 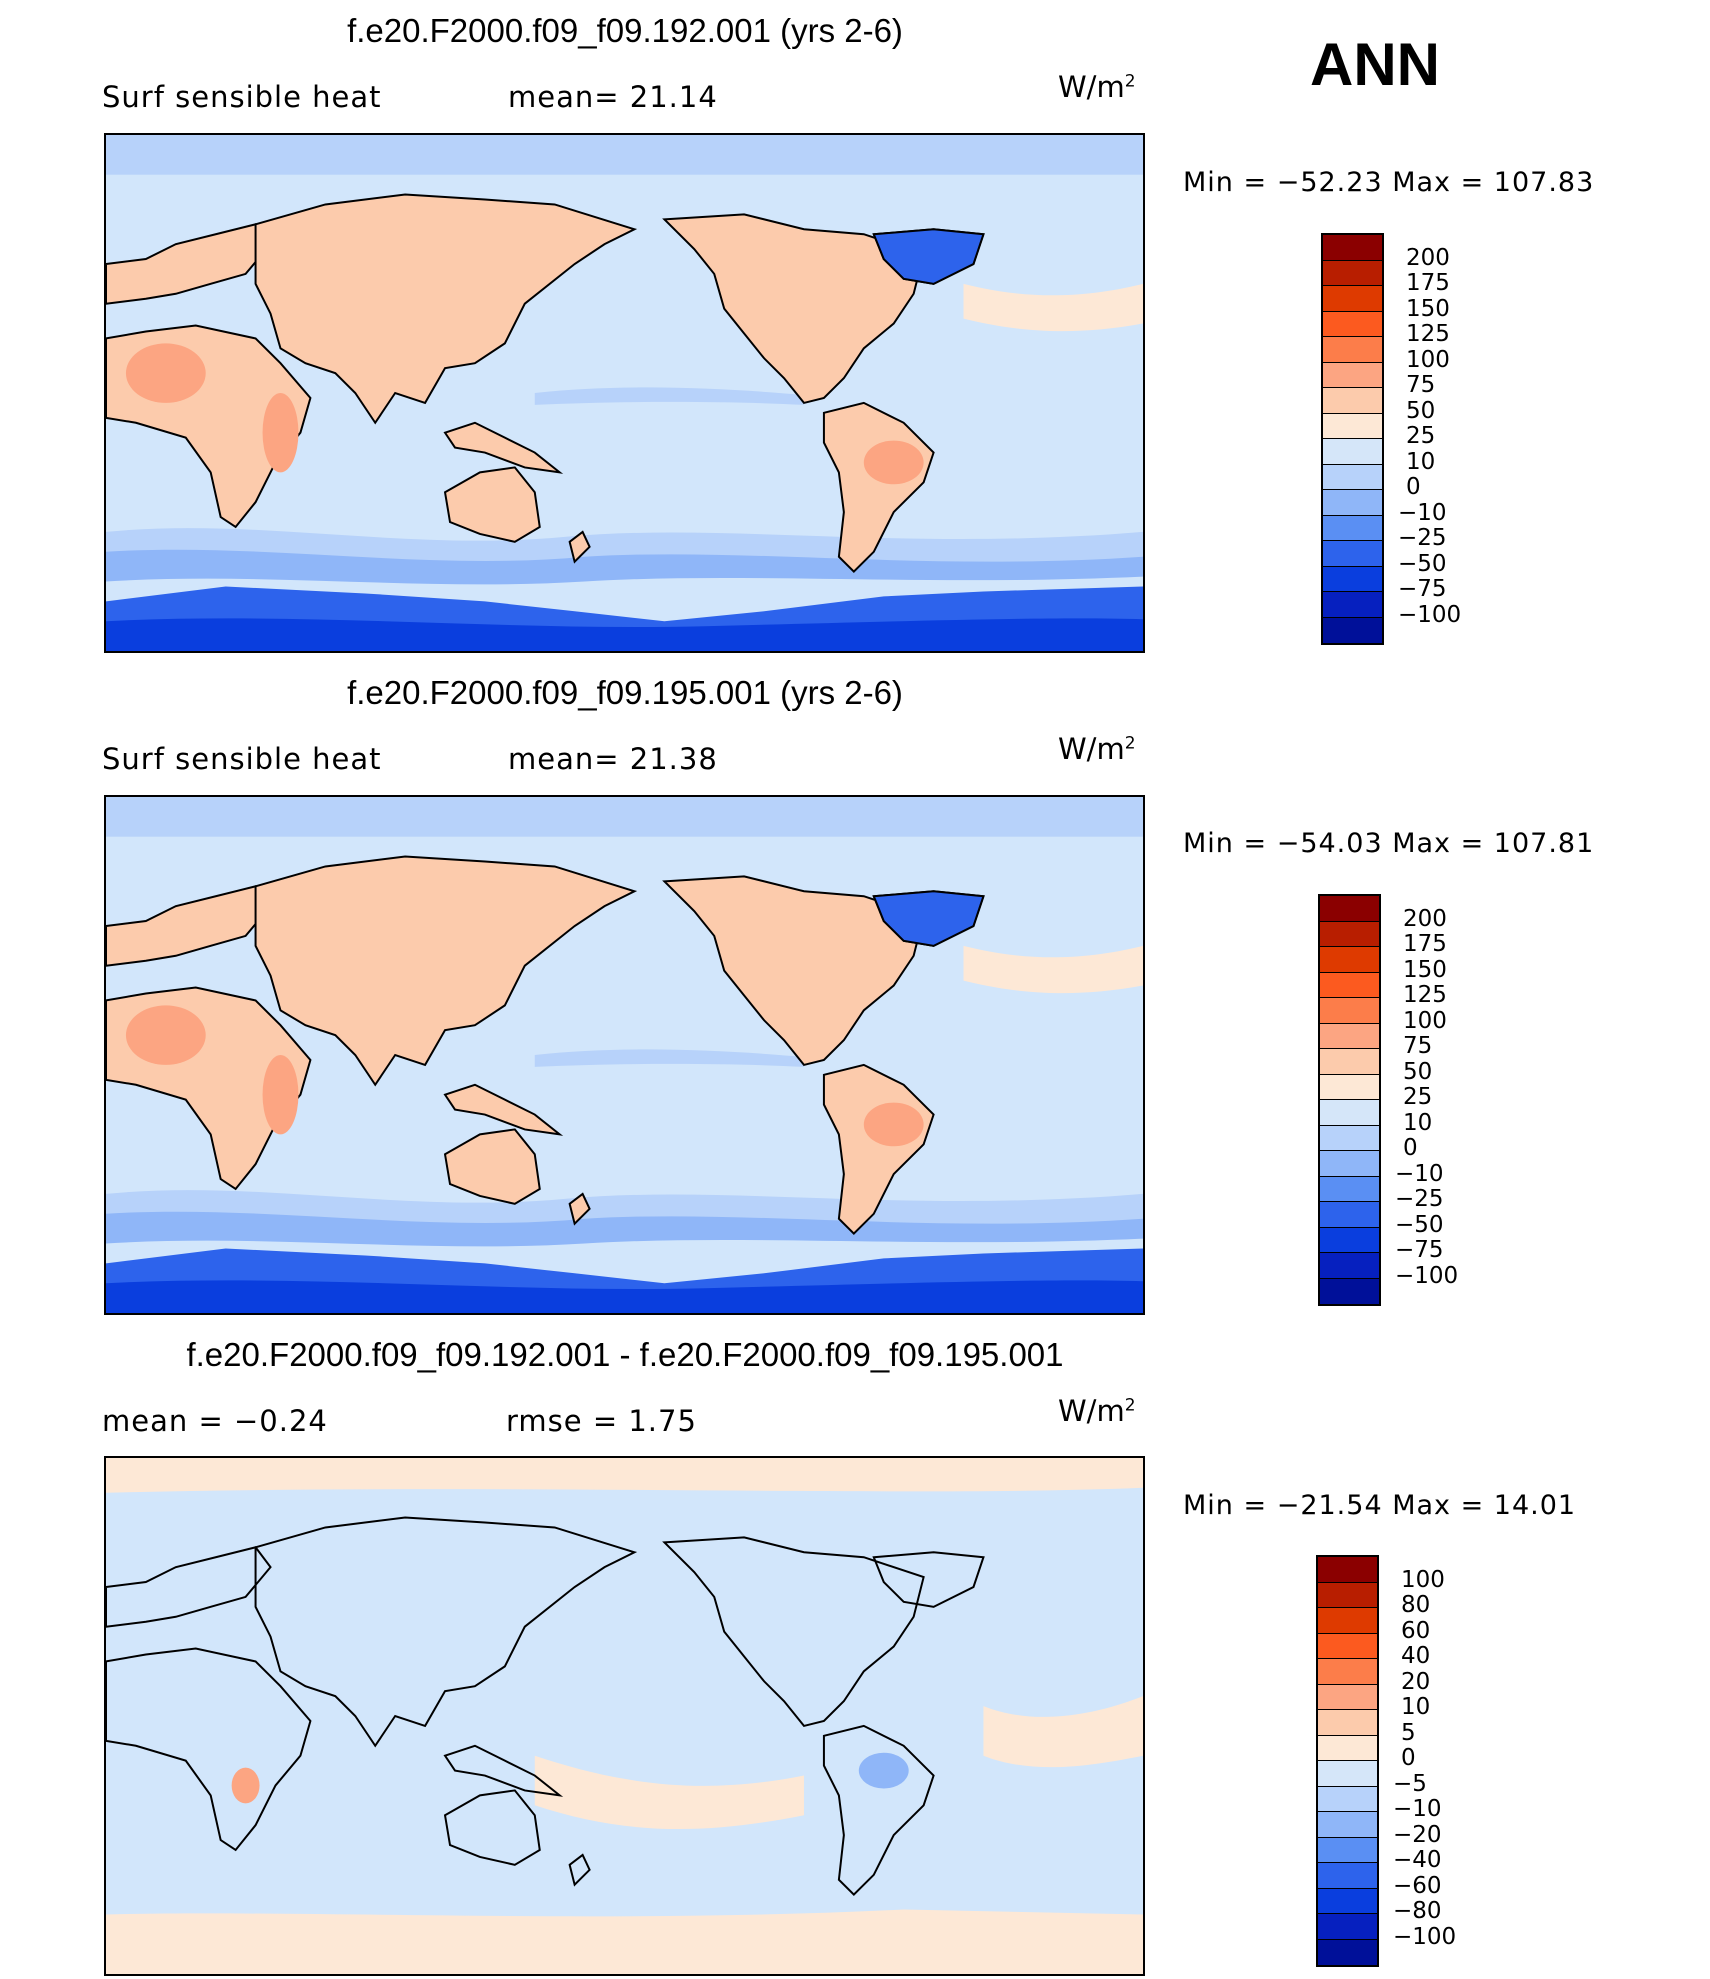 I want to click on land-namerica, so click(x=793, y=971).